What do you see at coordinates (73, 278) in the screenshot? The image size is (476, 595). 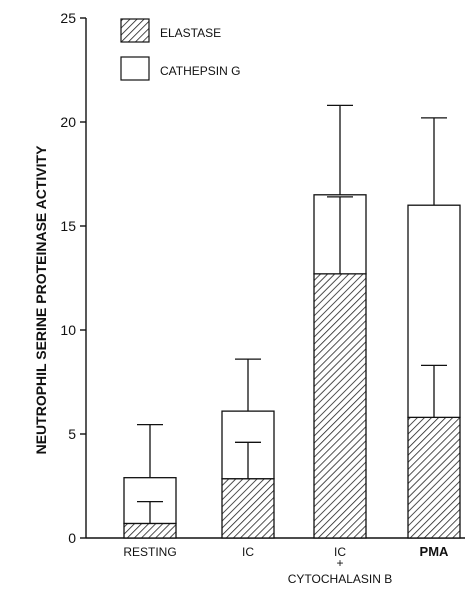 I see `y-axis: 0 5 10 15 20 25` at bounding box center [73, 278].